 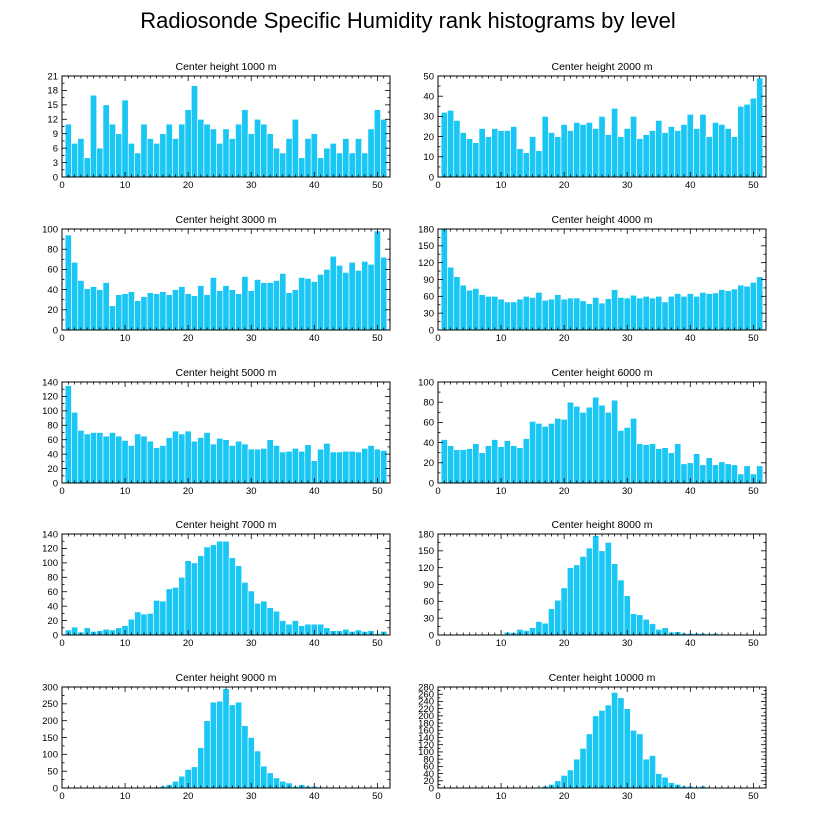 What do you see at coordinates (426, 716) in the screenshot?
I see `y-tick-label: 200` at bounding box center [426, 716].